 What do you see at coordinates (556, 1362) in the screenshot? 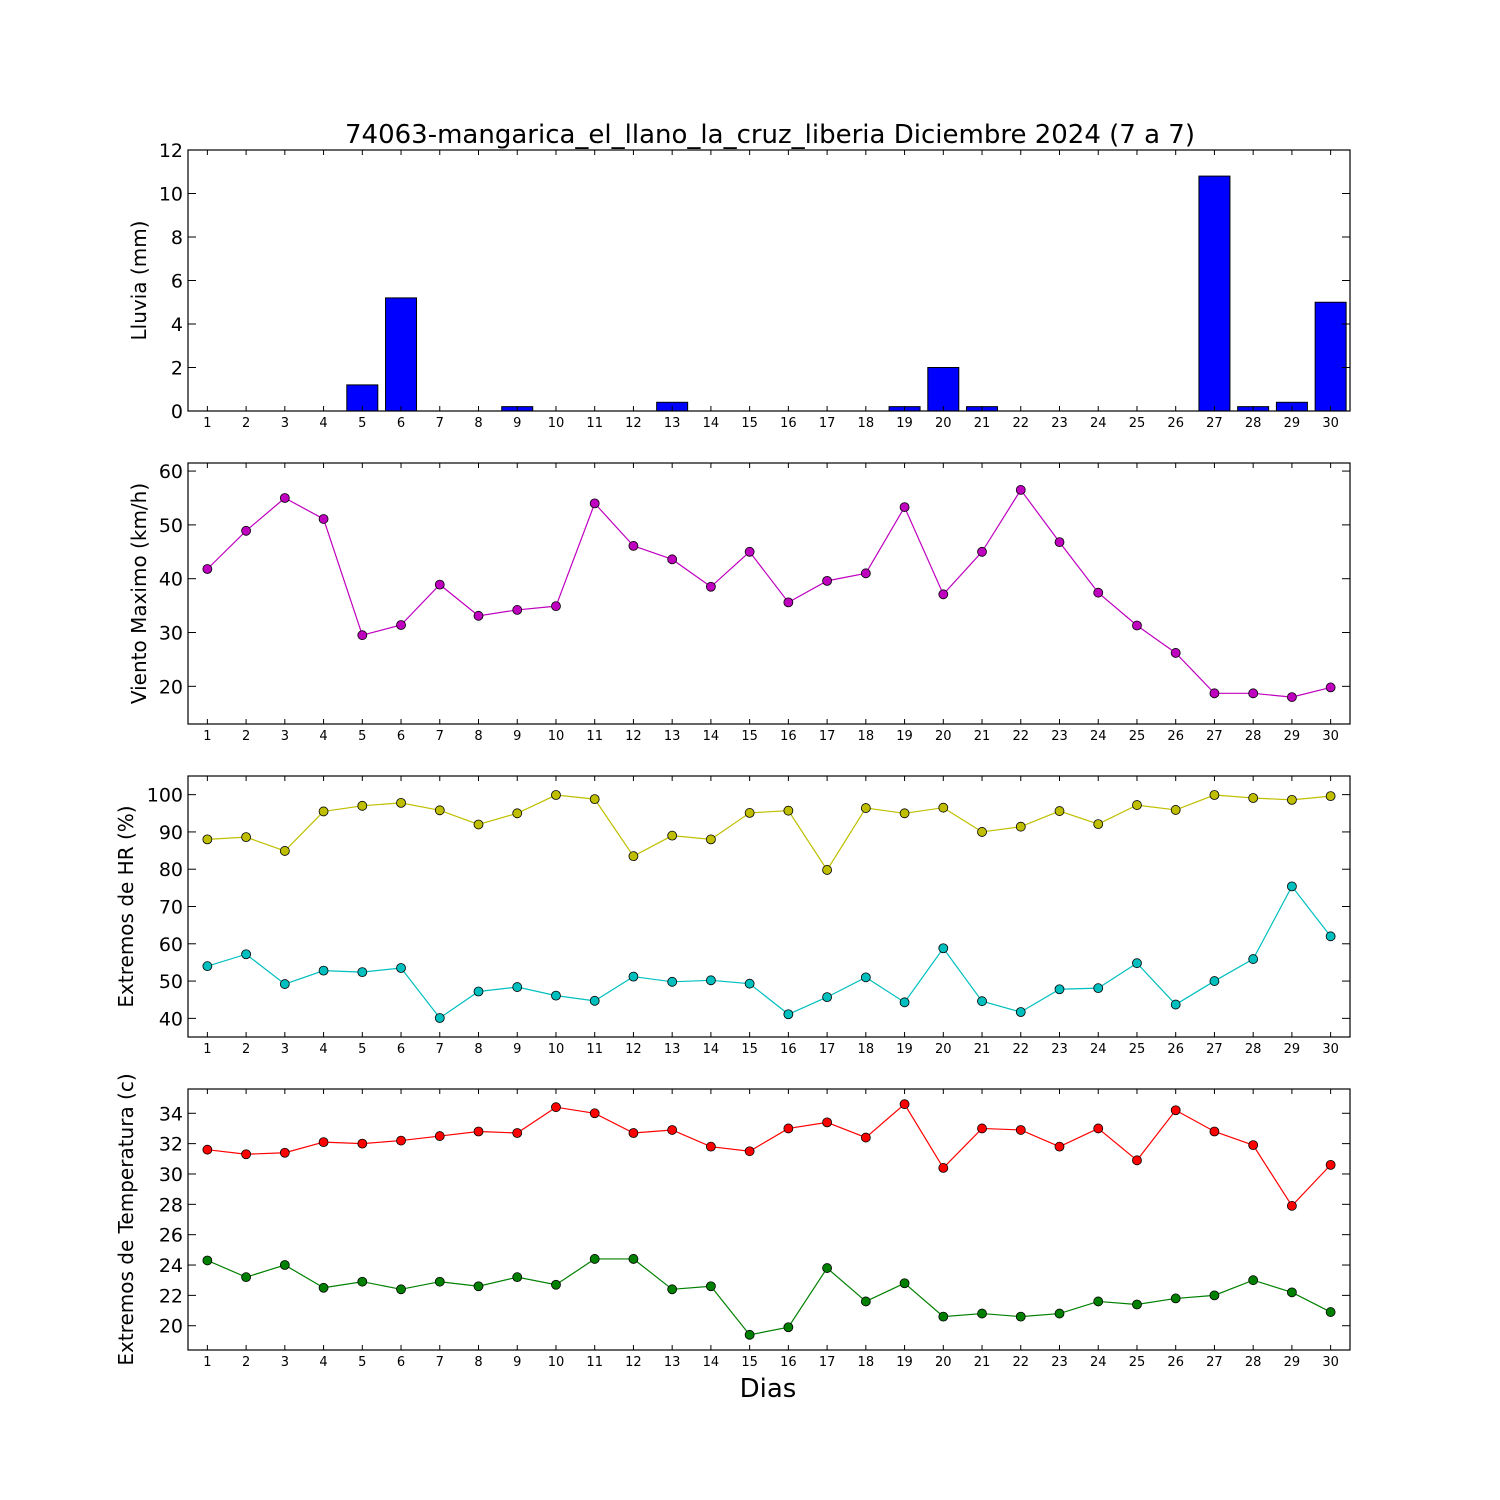
I see `temperature-xtick-label: 10` at bounding box center [556, 1362].